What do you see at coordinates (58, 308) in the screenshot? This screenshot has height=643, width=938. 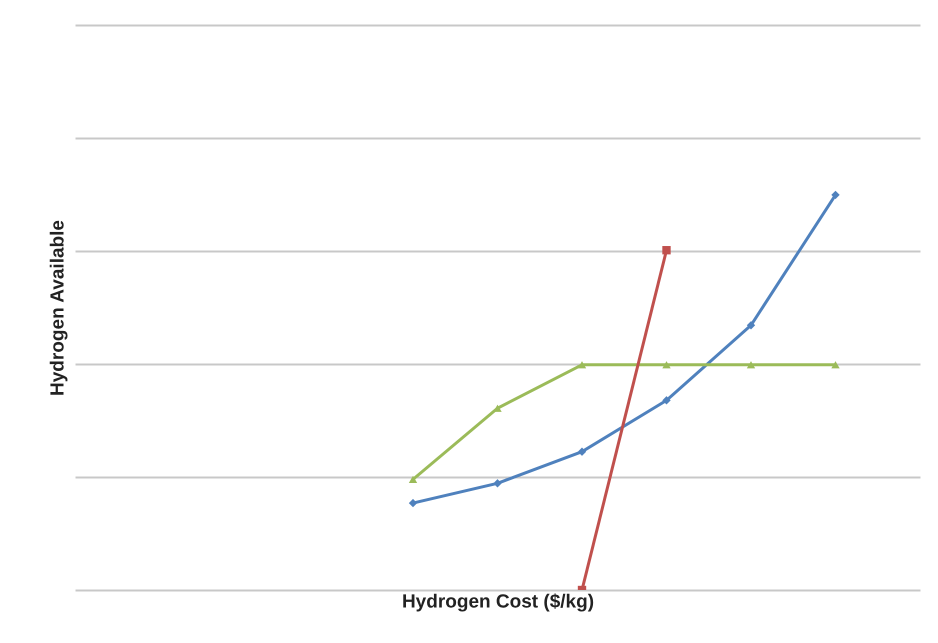 I see `y-axis-title: Hydrogen Available` at bounding box center [58, 308].